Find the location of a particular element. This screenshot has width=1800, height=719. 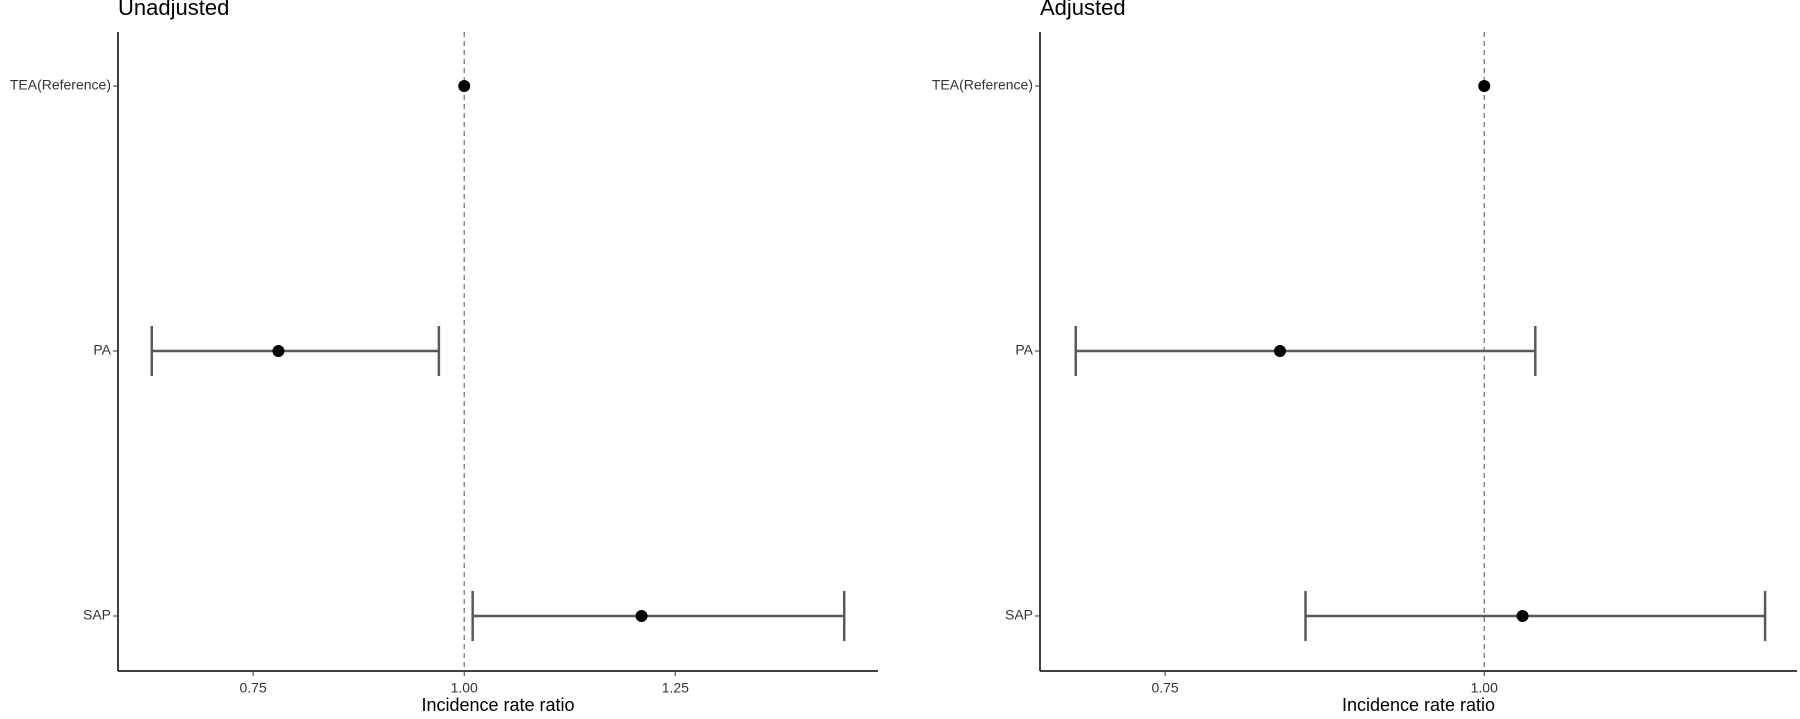

panel-title: Adjusted is located at coordinates (1083, 10).